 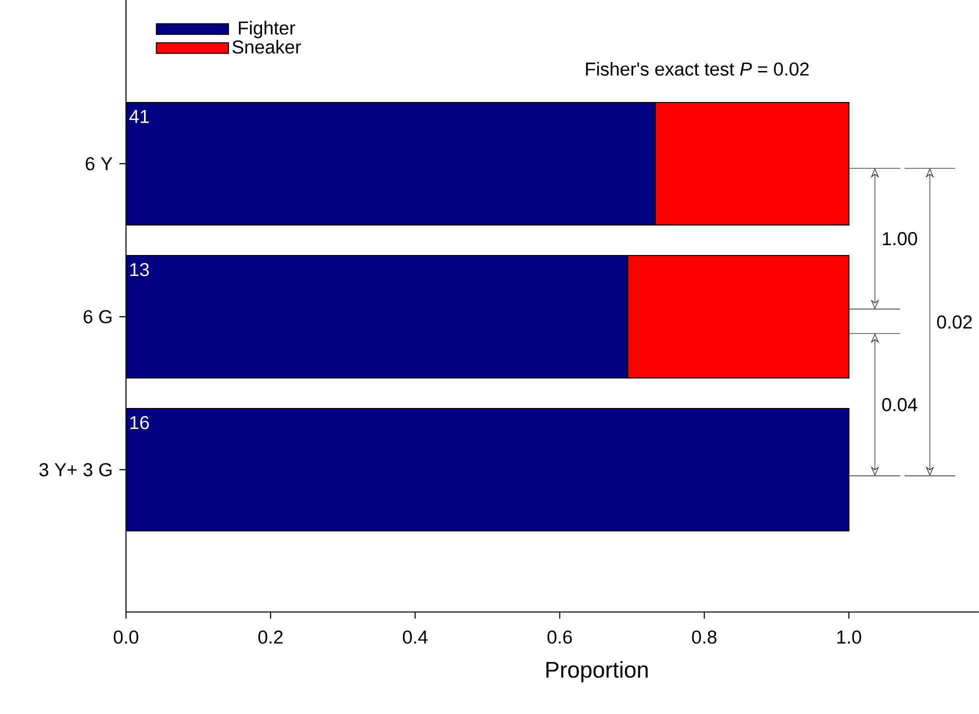 I want to click on legend-label: Sneaker, so click(x=266, y=47).